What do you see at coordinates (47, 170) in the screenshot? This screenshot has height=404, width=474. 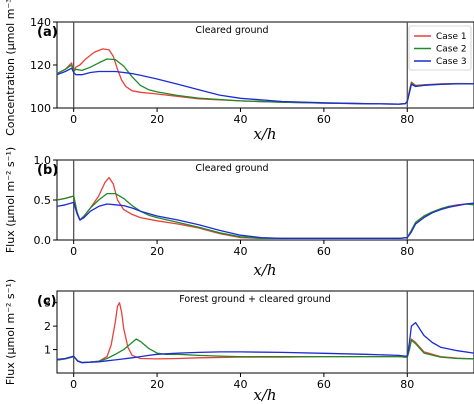 I see `panel-label: (b)` at bounding box center [47, 170].